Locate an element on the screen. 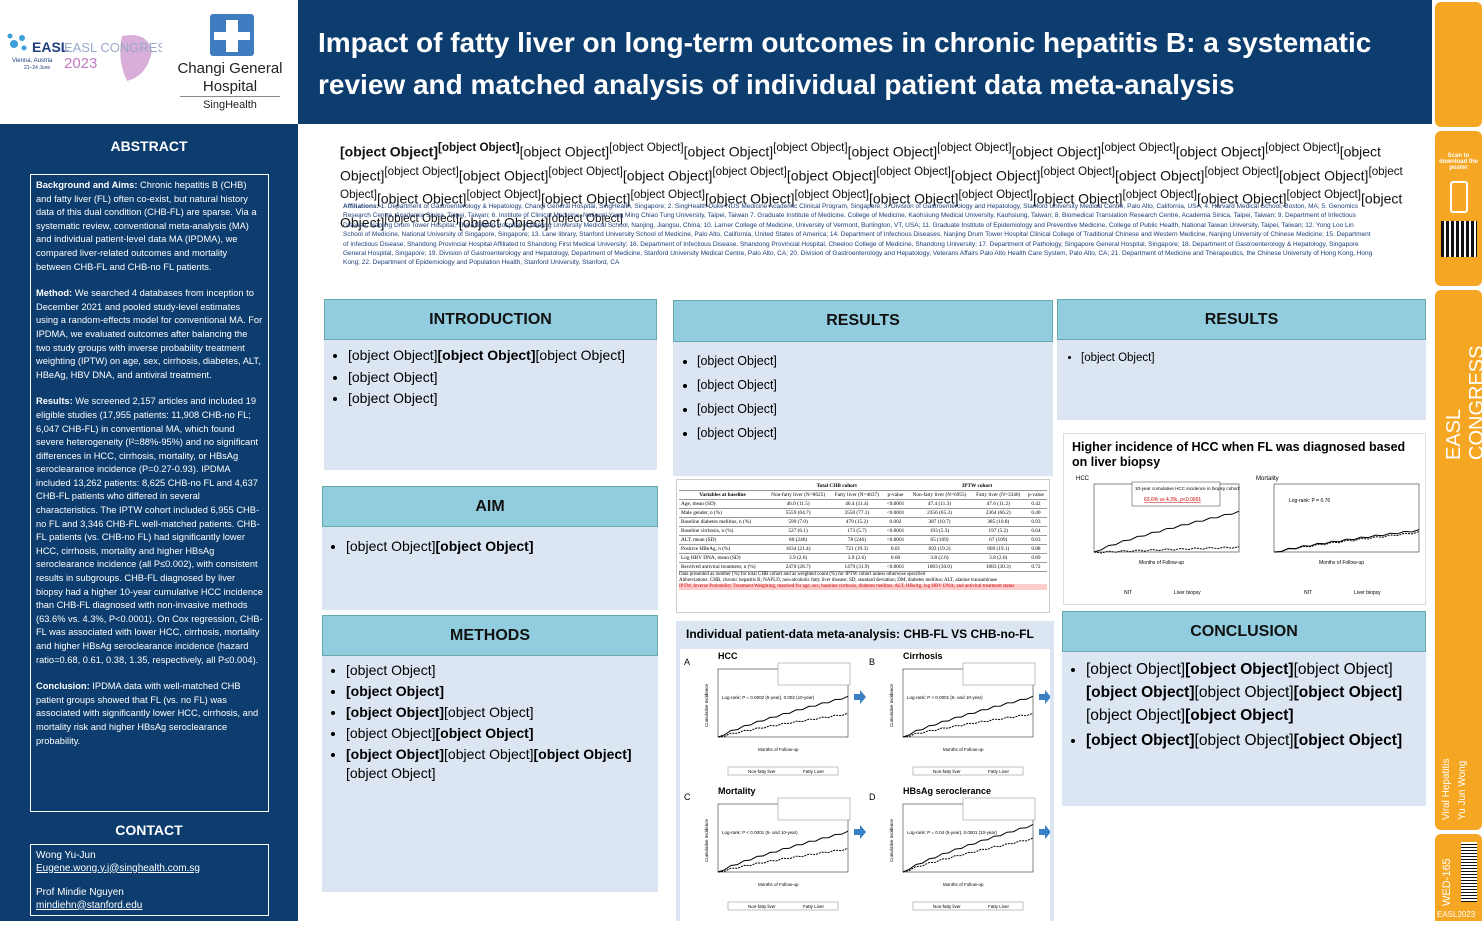 The width and height of the screenshot is (1484, 926). results2-body: [object Object] is located at coordinates (1241, 380).